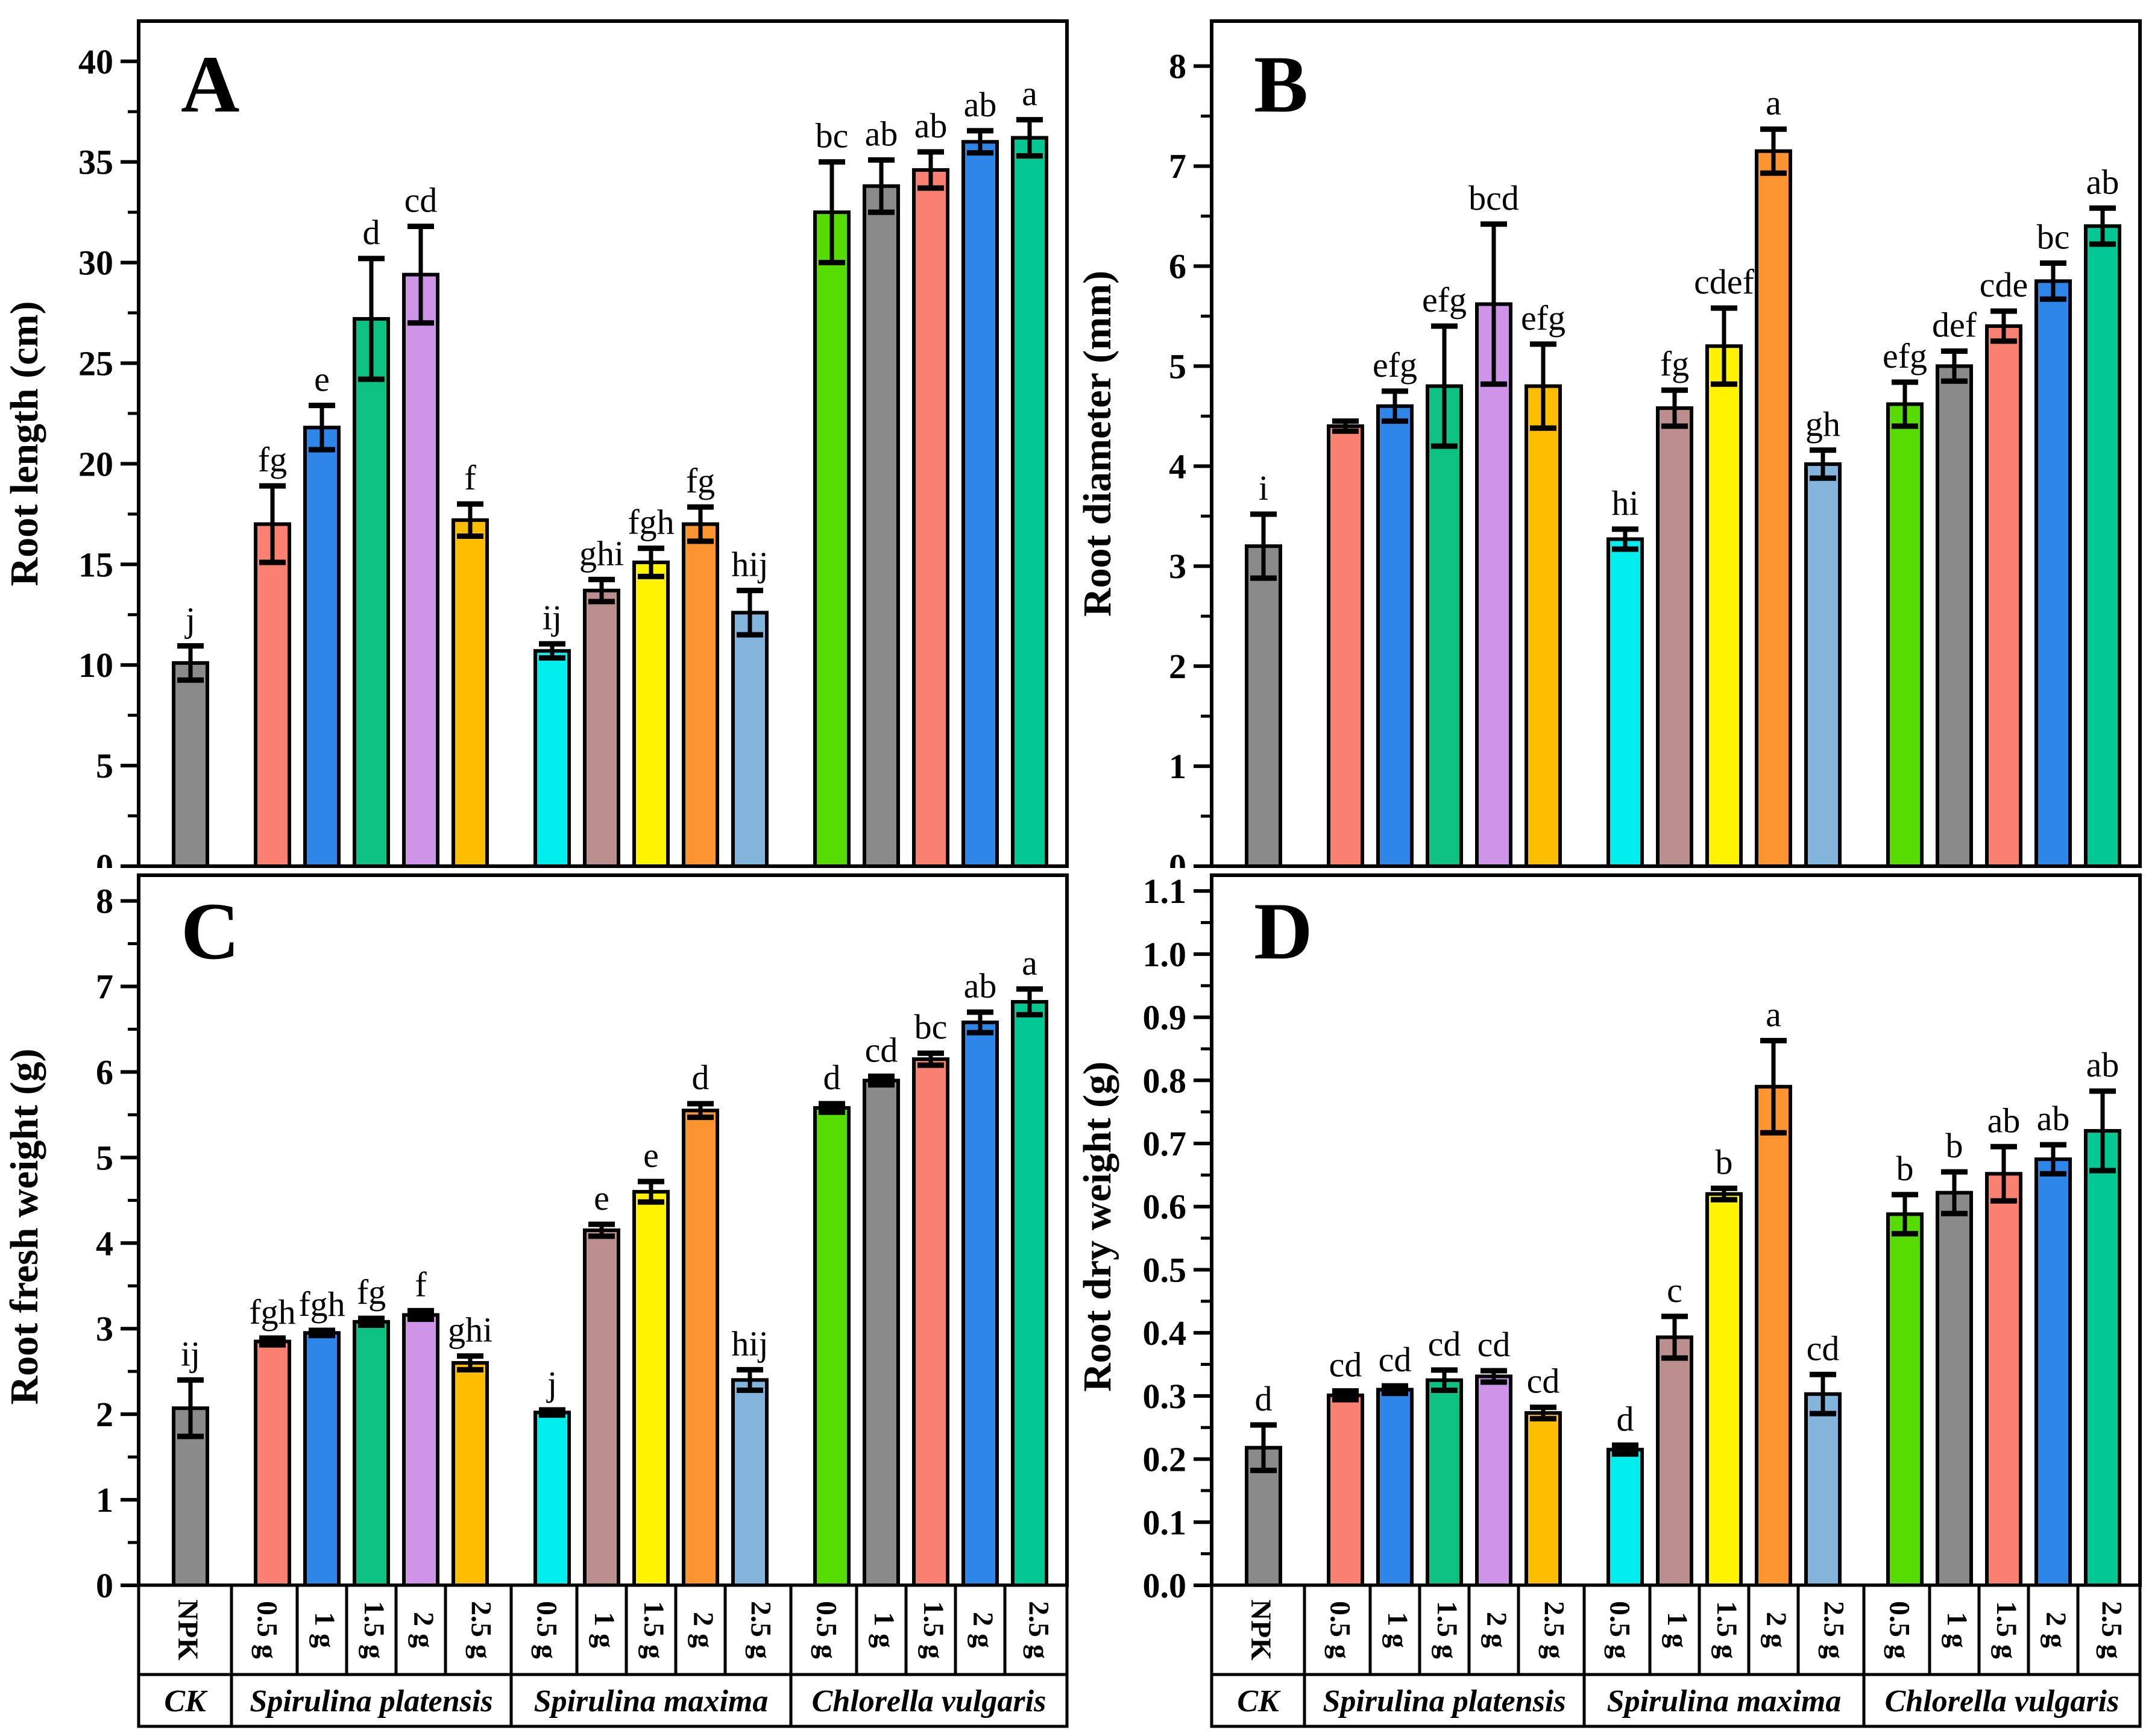 Image resolution: width=2146 pixels, height=1736 pixels. I want to click on significance-letter: e, so click(651, 1155).